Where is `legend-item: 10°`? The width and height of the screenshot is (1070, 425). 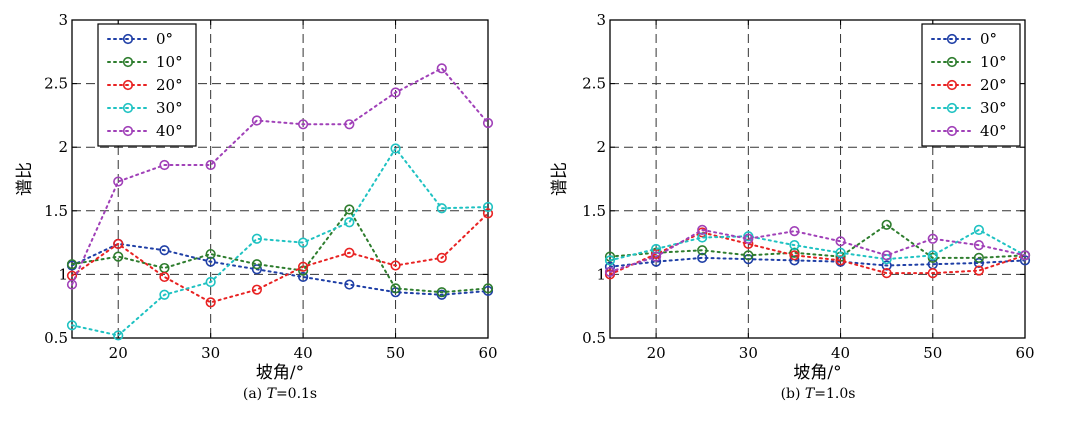 legend-item: 10° is located at coordinates (145, 62).